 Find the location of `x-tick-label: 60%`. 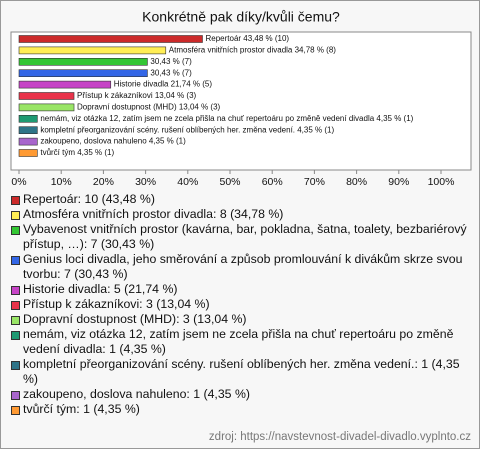

x-tick-label: 60% is located at coordinates (272, 182).